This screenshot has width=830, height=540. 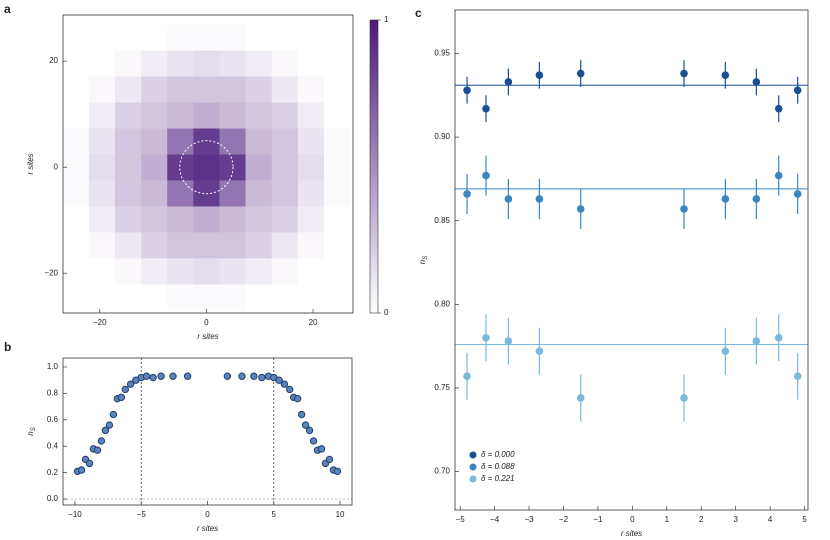 What do you see at coordinates (53, 498) in the screenshot?
I see `y-tick-label: 0.0` at bounding box center [53, 498].